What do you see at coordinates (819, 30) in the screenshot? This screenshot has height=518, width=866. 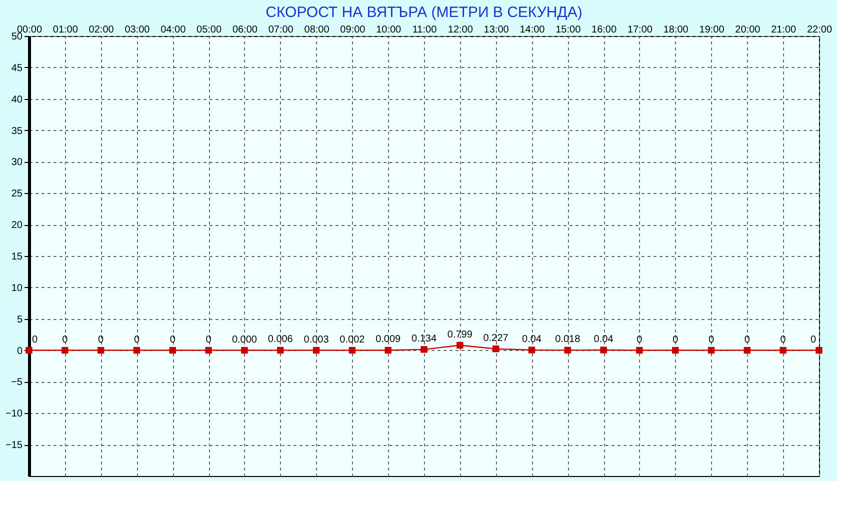 I see `x-tick-label: 22:00` at bounding box center [819, 30].